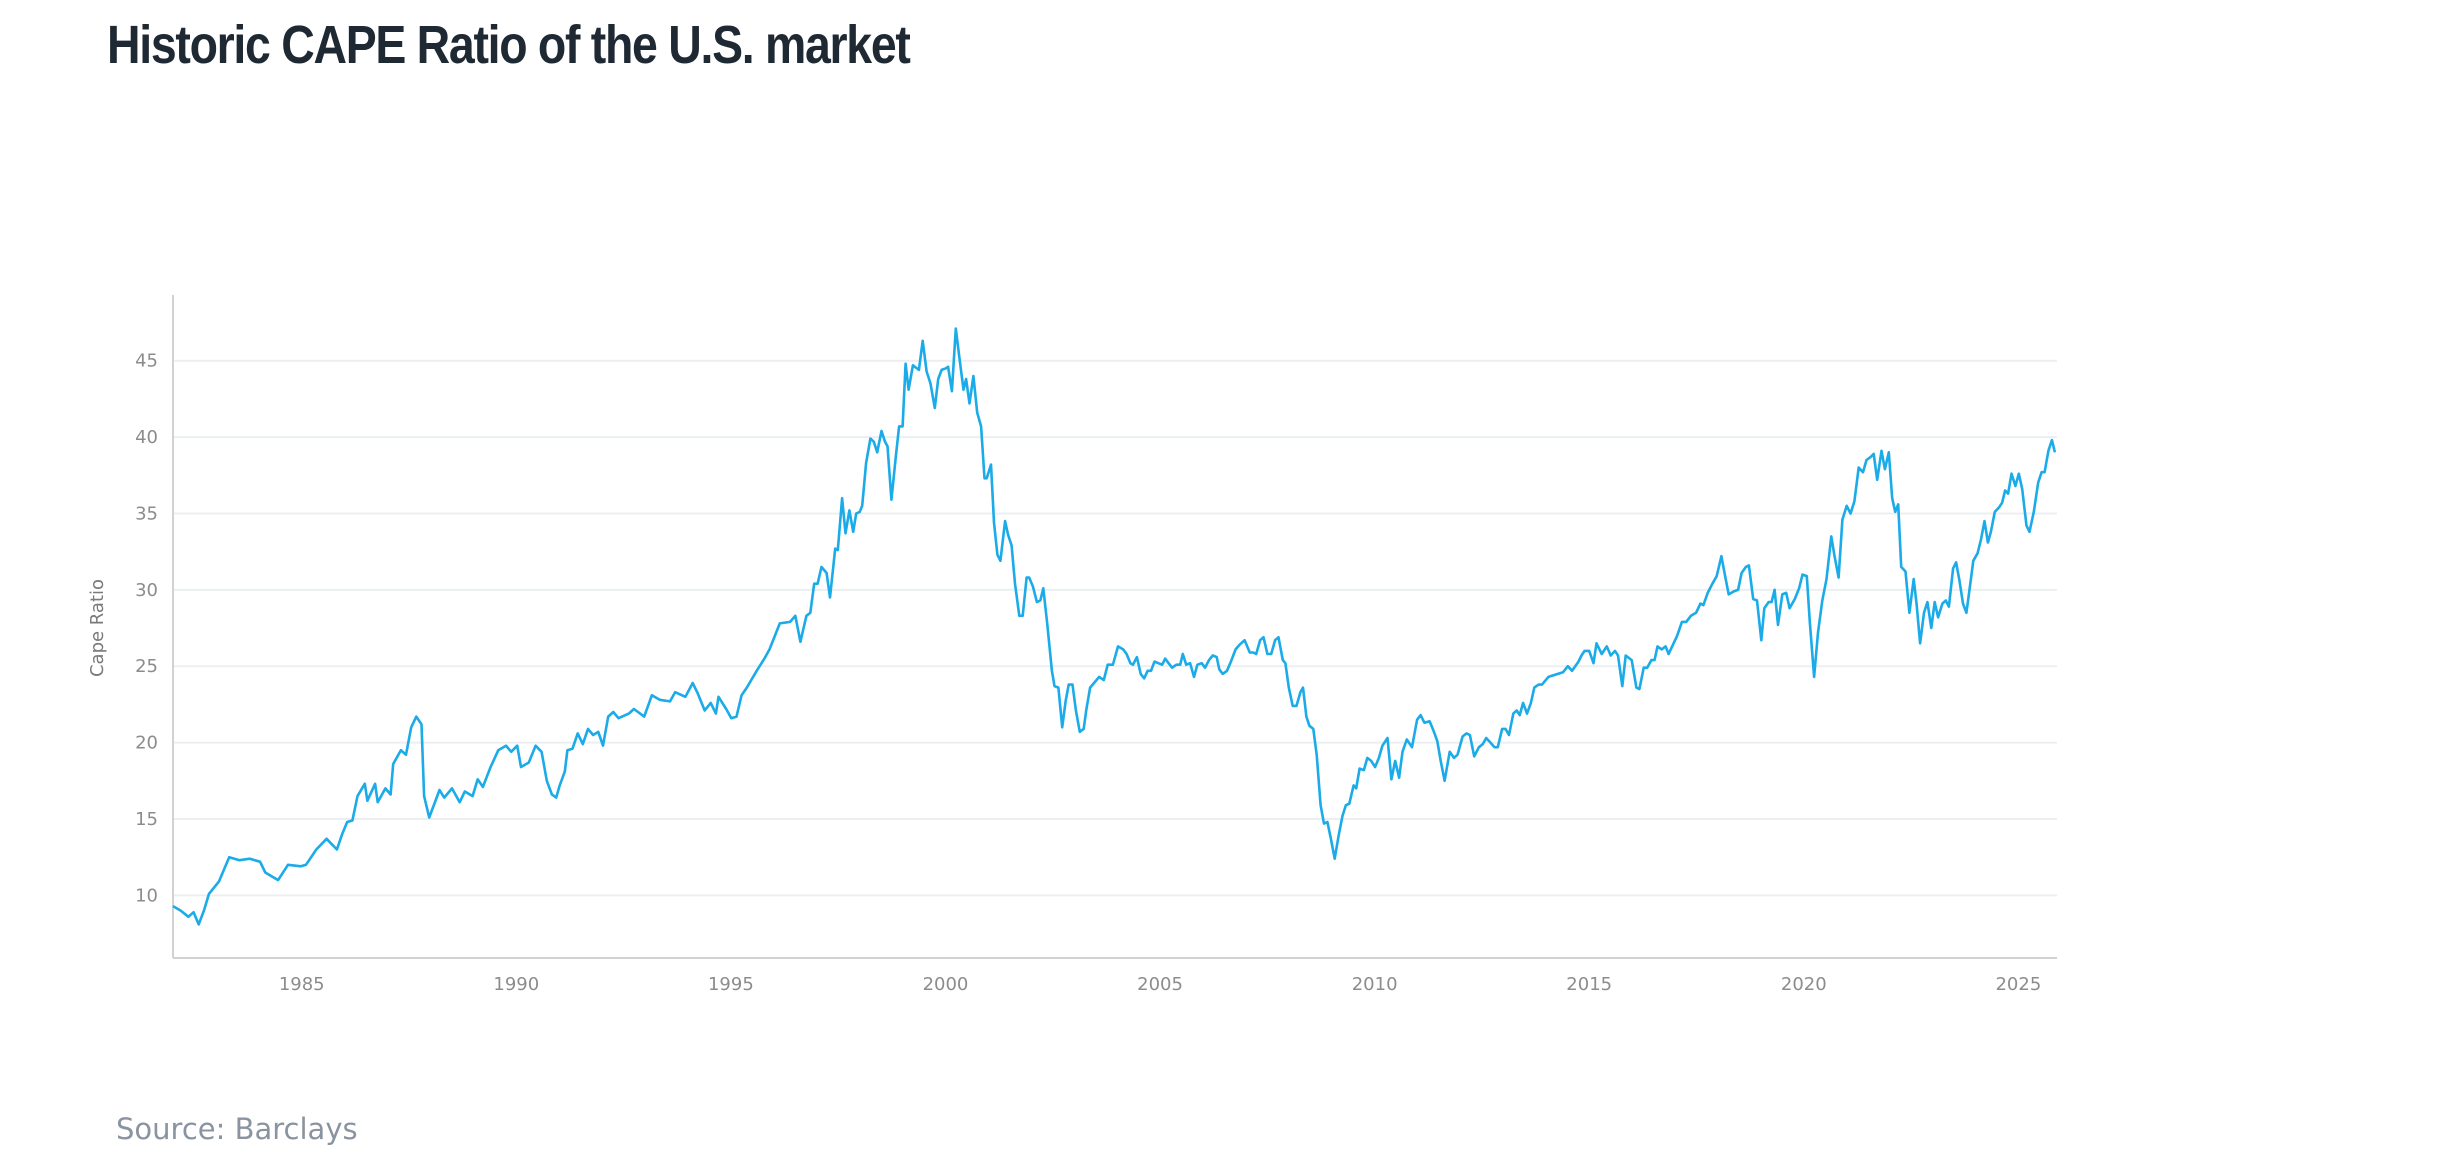  What do you see at coordinates (2018, 984) in the screenshot?
I see `x-tick-label: 2025` at bounding box center [2018, 984].